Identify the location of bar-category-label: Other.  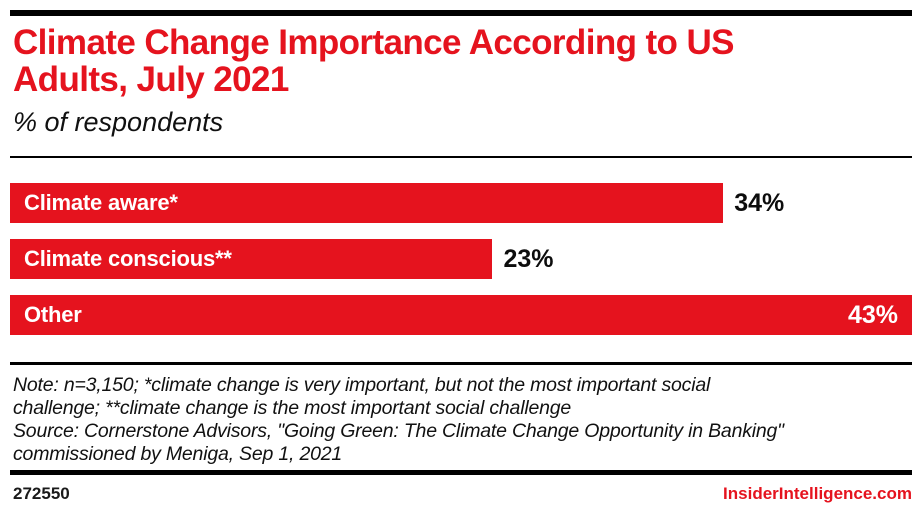
(53, 314).